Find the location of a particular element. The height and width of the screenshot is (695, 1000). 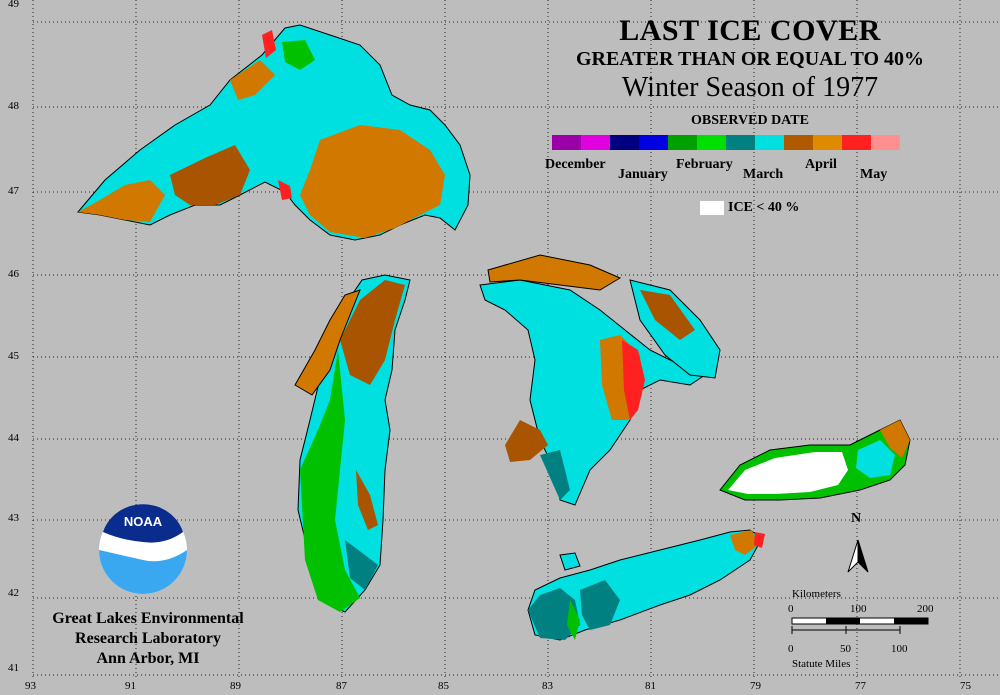

lake-michigan is located at coordinates (354, 443).